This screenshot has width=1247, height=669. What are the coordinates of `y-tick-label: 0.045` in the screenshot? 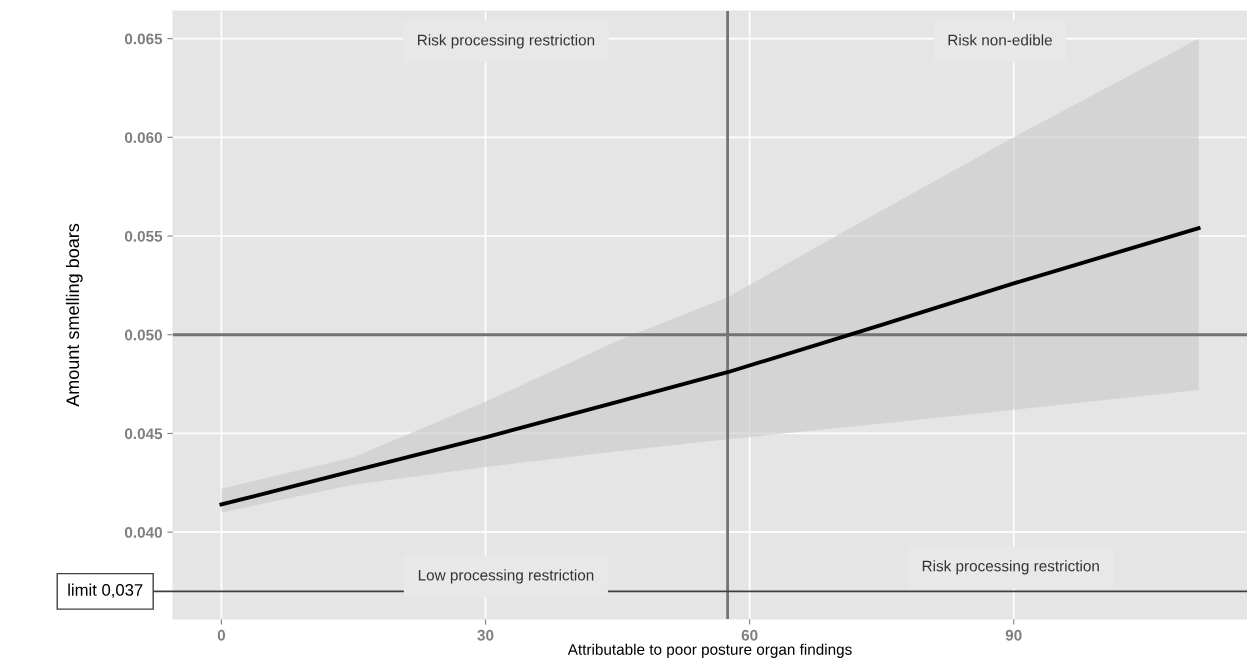 It's located at (143, 434).